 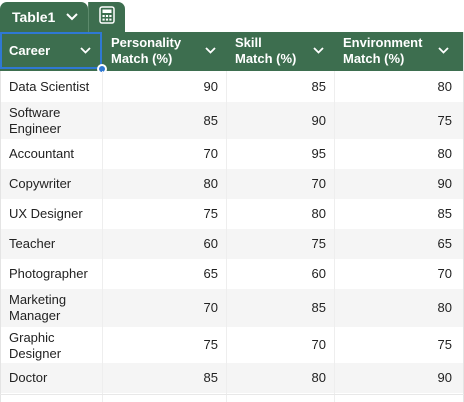 I want to click on cell-personality-match: 80, so click(x=210, y=183).